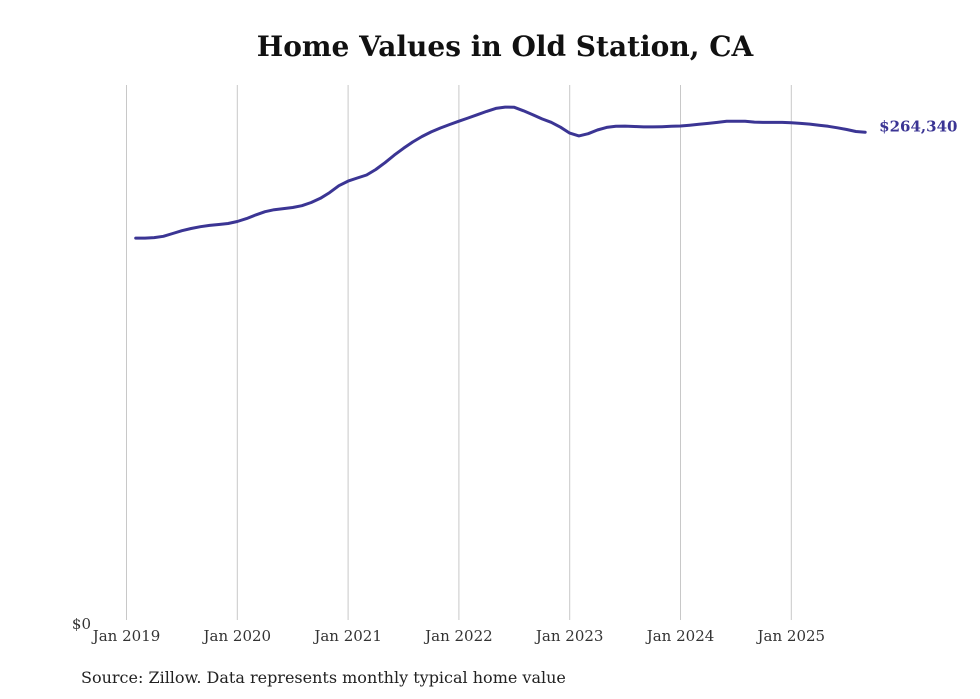 The image size is (980, 699). Describe the element at coordinates (680, 636) in the screenshot. I see `x-tick-label: Jan 2024` at that location.